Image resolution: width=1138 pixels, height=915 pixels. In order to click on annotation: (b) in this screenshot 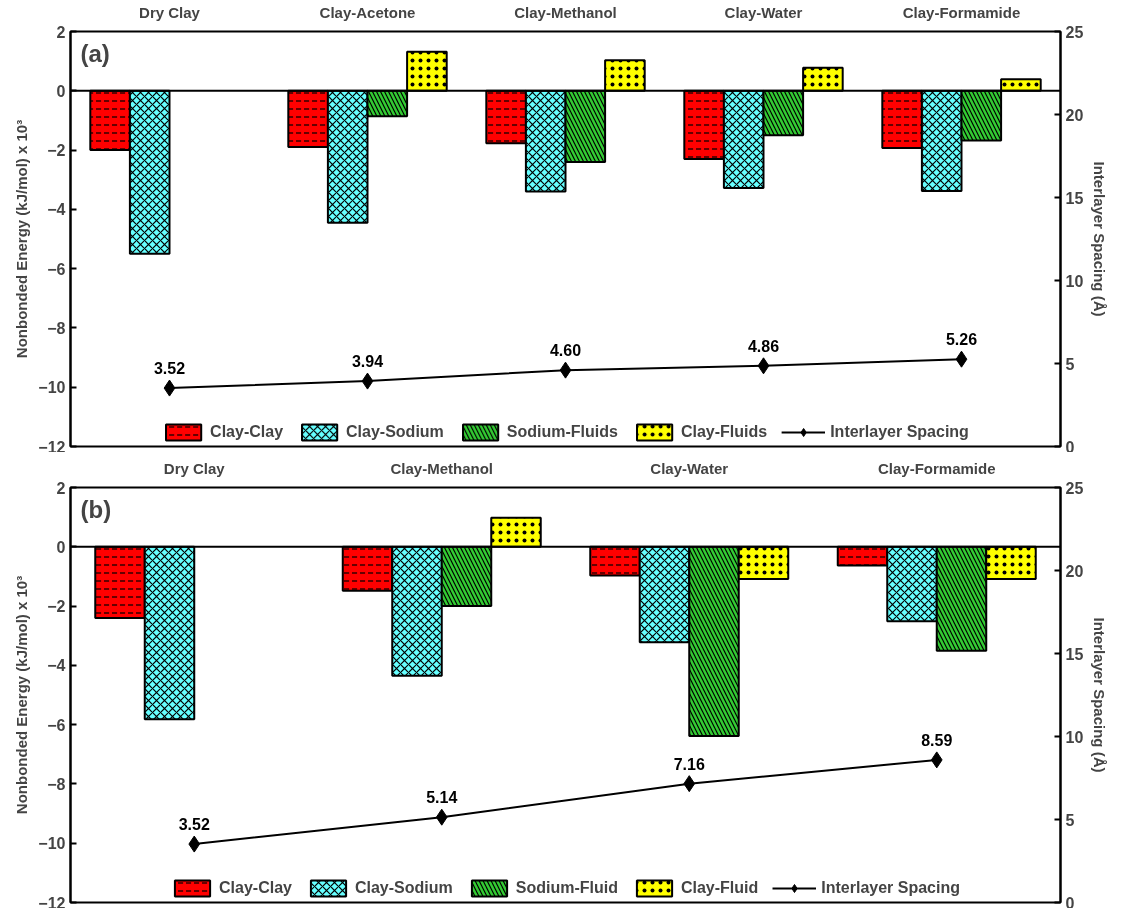, I will do `click(96, 509)`.